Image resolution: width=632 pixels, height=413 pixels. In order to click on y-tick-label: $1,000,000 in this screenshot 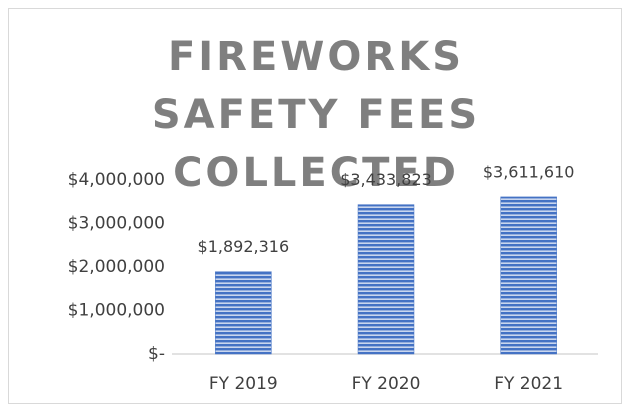, I will do `click(116, 311)`.